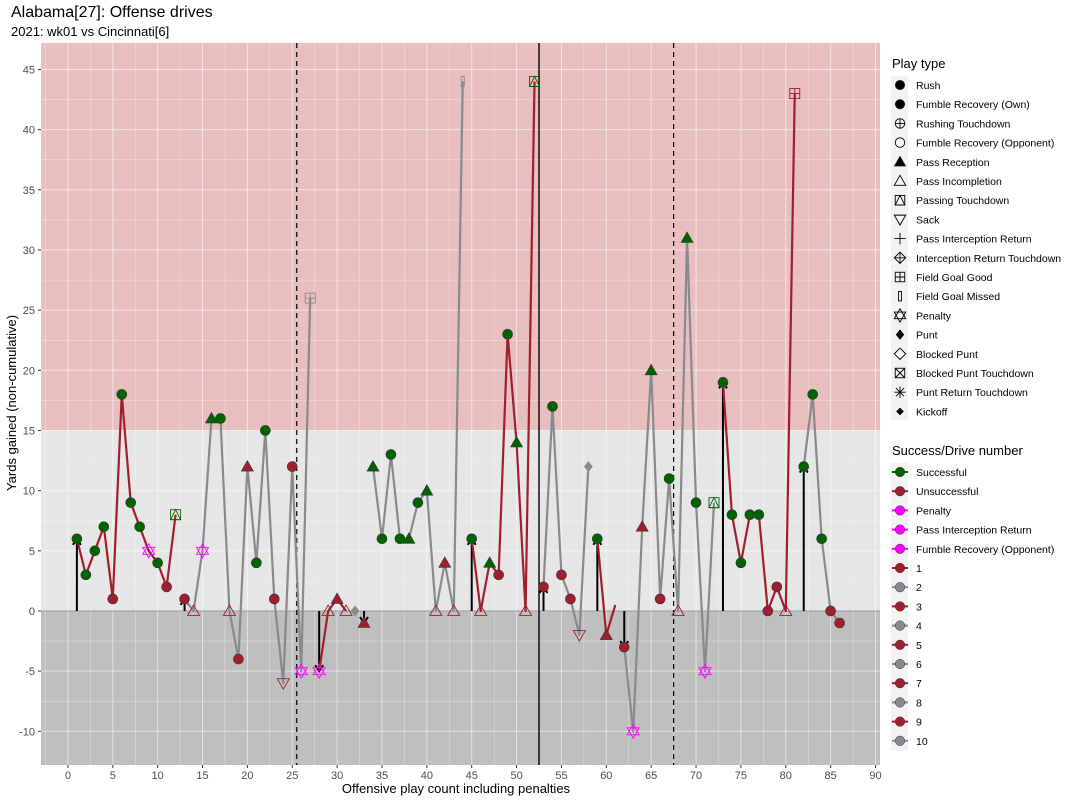  Describe the element at coordinates (972, 393) in the screenshot. I see `legend-item-label: Punt Return Touchdown` at that location.